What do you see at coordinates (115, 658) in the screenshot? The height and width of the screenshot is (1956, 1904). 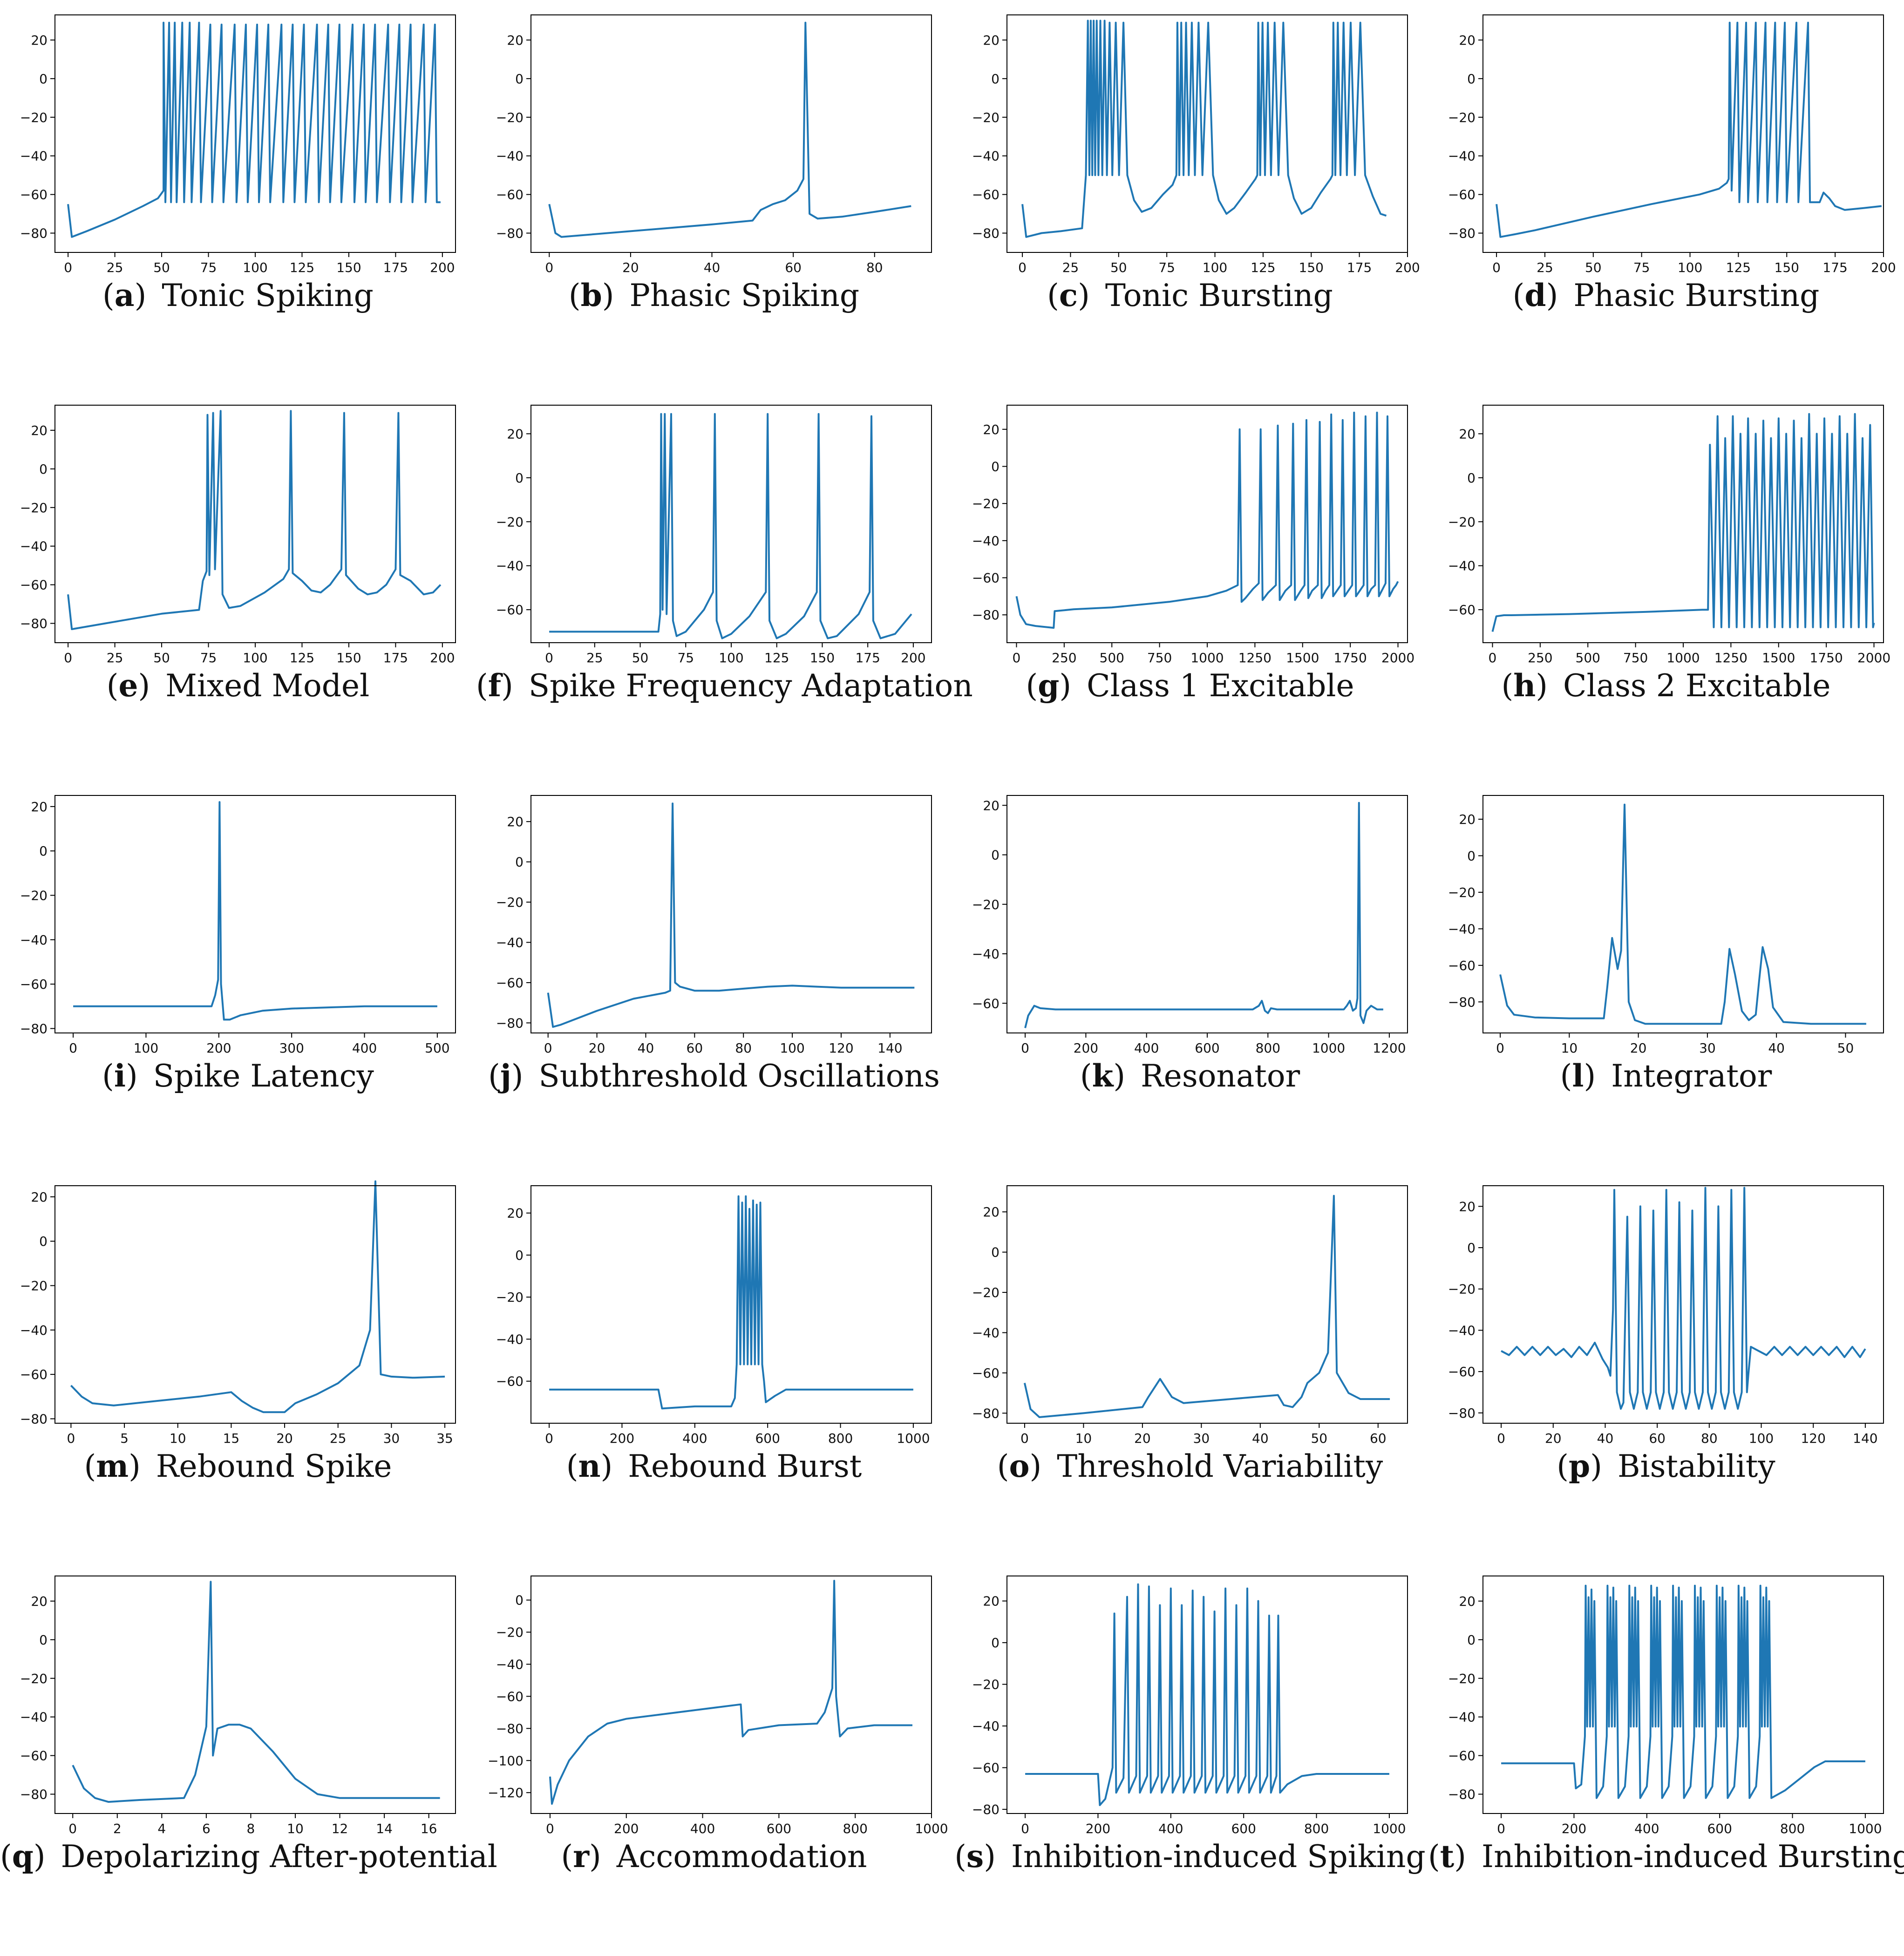 I see `x-tick-label: 25` at bounding box center [115, 658].